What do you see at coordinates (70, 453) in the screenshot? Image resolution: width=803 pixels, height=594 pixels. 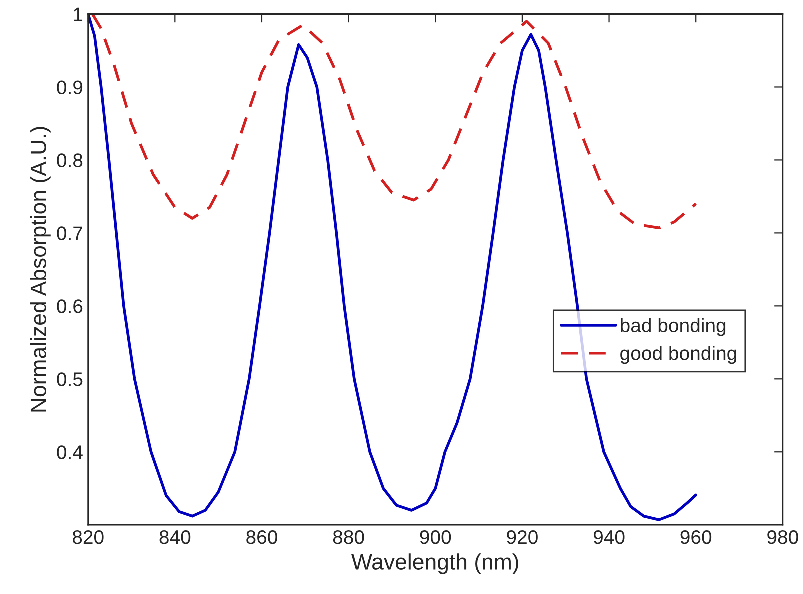 I see `y-tick-label: 0.4` at bounding box center [70, 453].